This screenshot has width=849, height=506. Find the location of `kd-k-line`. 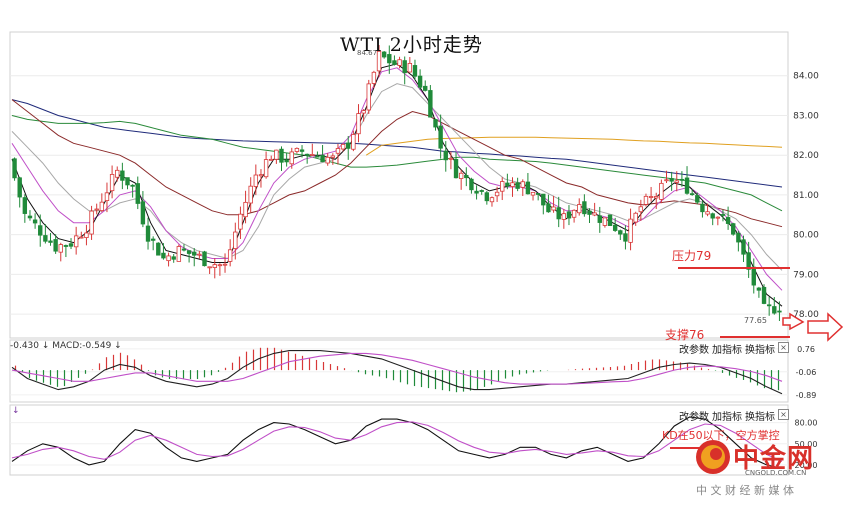

kd-k-line is located at coordinates (397, 443).